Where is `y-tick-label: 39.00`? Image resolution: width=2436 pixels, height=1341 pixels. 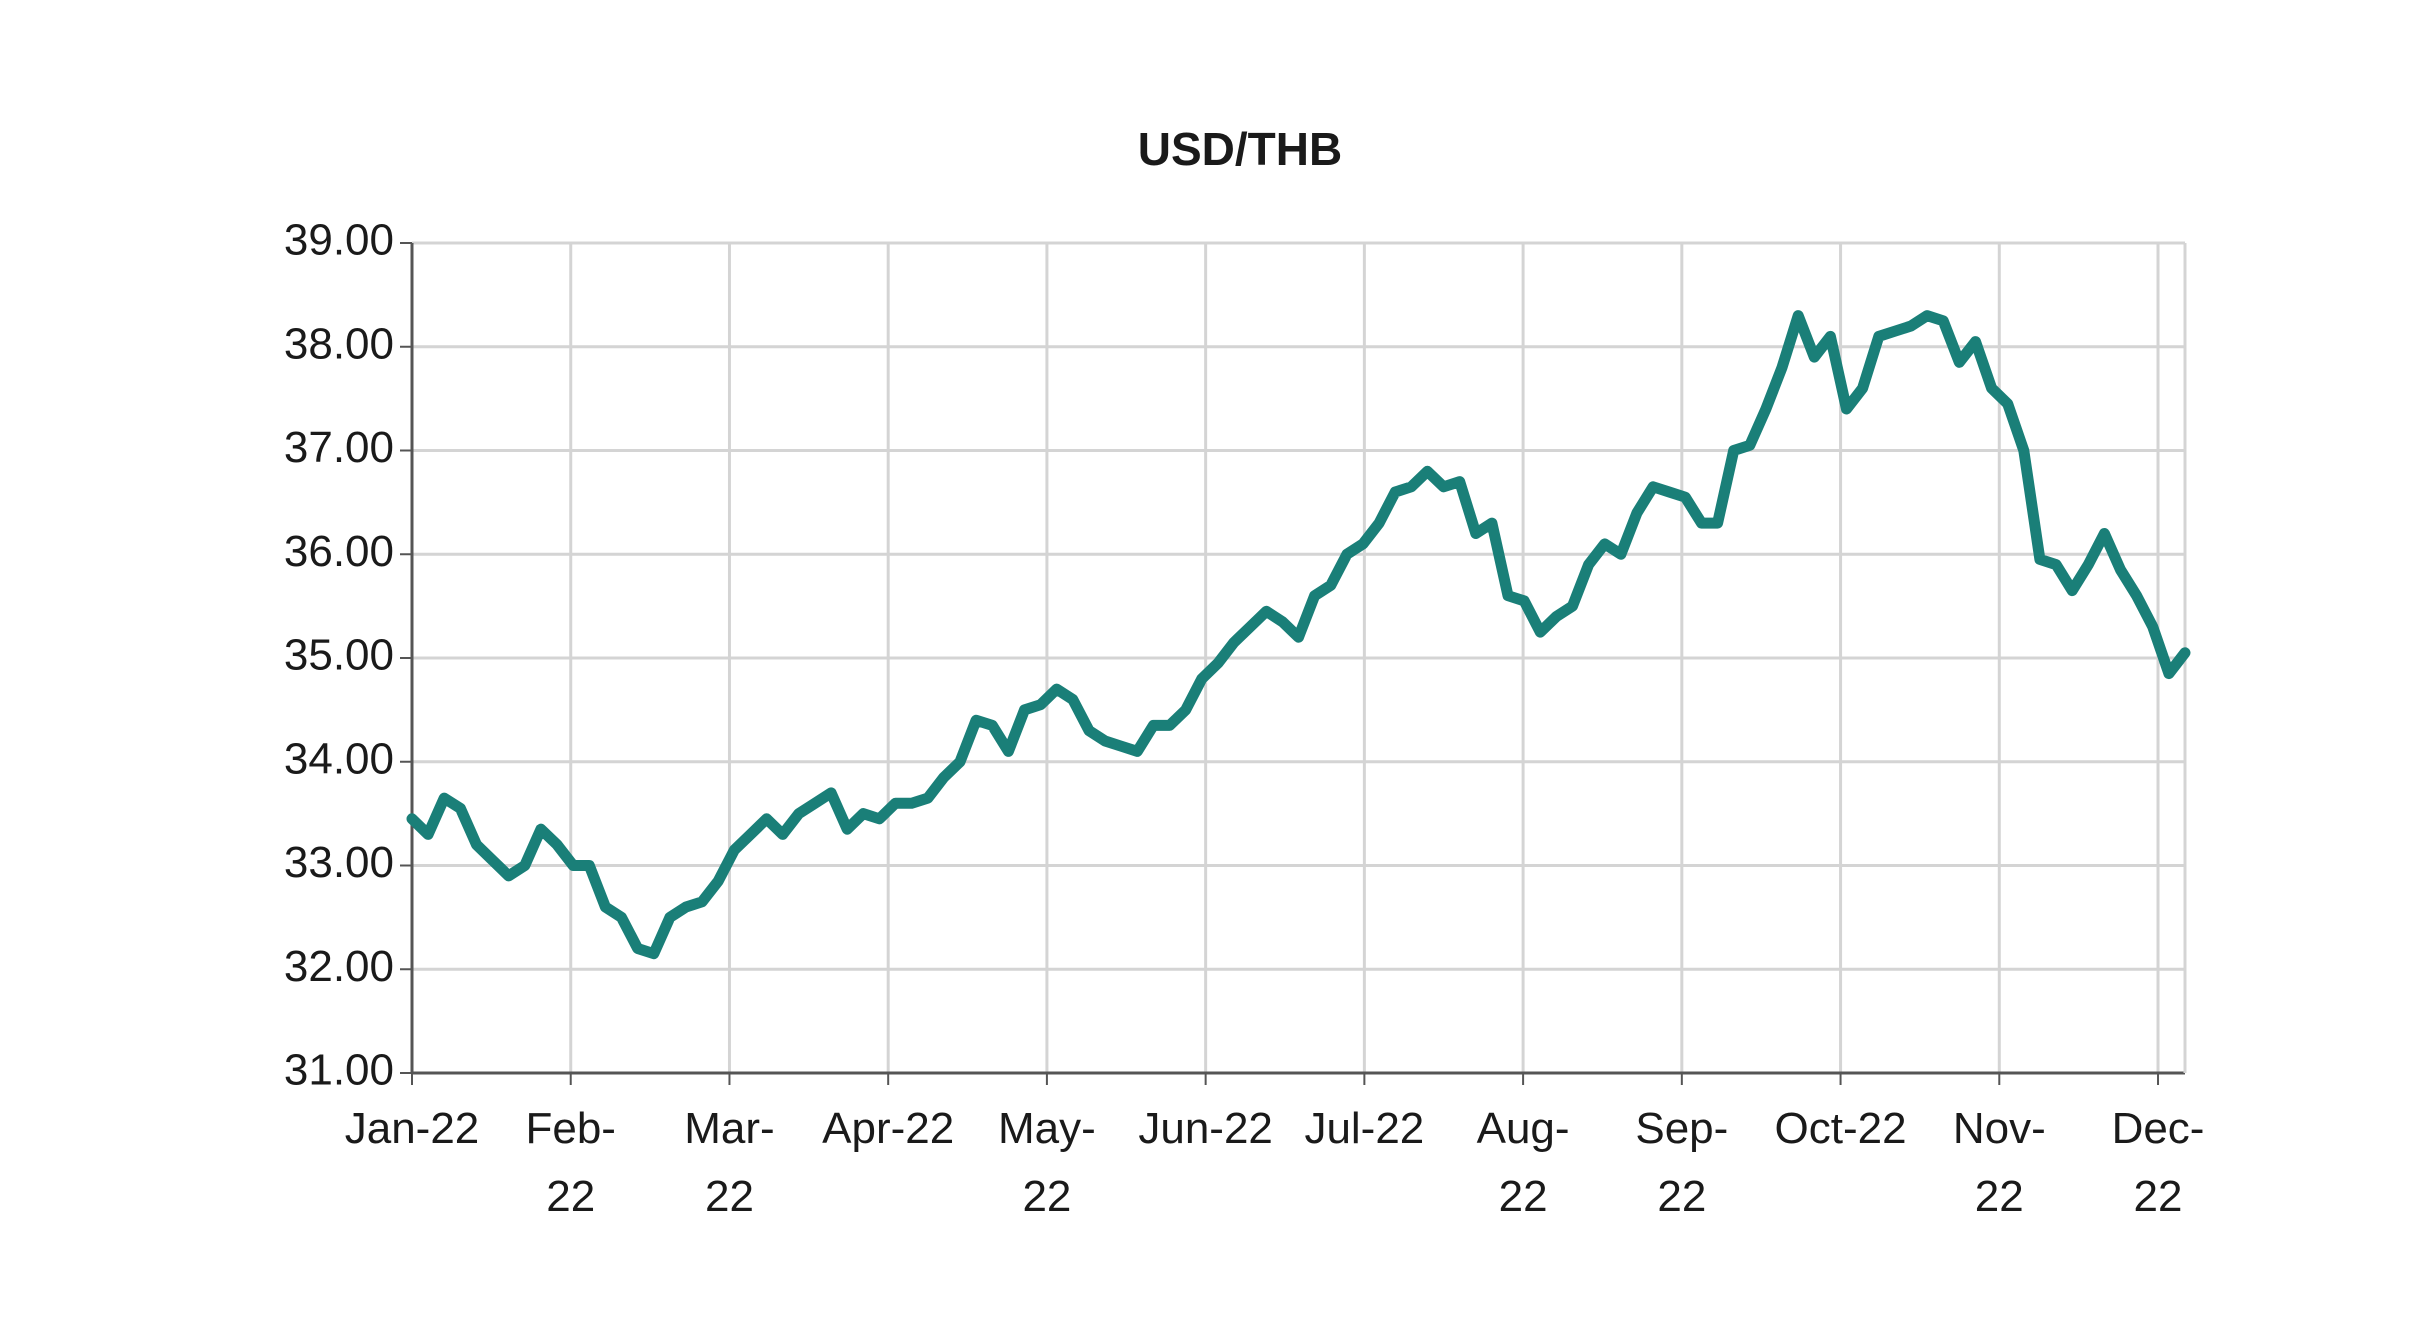 y-tick-label: 39.00 is located at coordinates (339, 240).